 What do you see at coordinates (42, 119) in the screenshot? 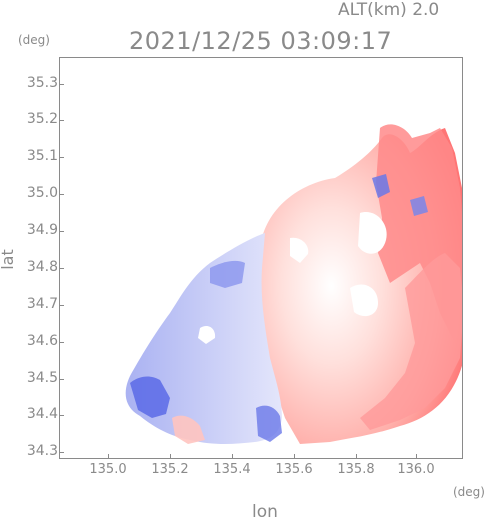
I see `y-tick-label: 35.2` at bounding box center [42, 119].